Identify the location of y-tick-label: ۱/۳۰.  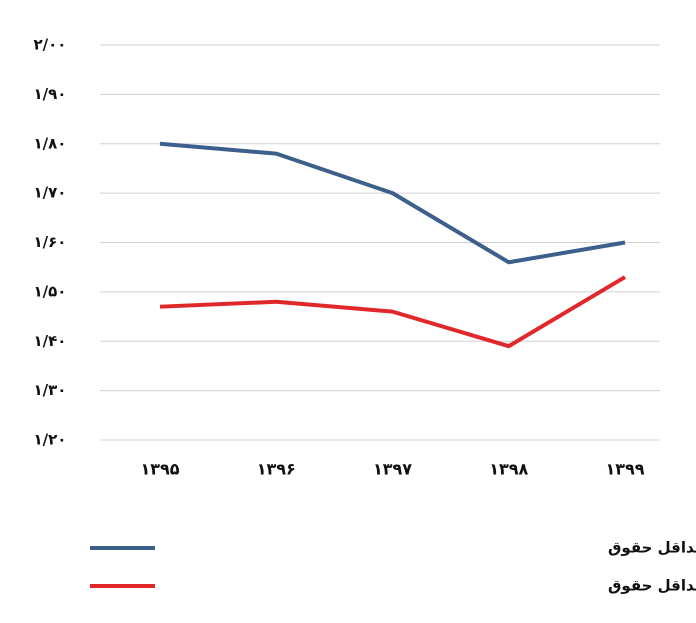
(50, 390).